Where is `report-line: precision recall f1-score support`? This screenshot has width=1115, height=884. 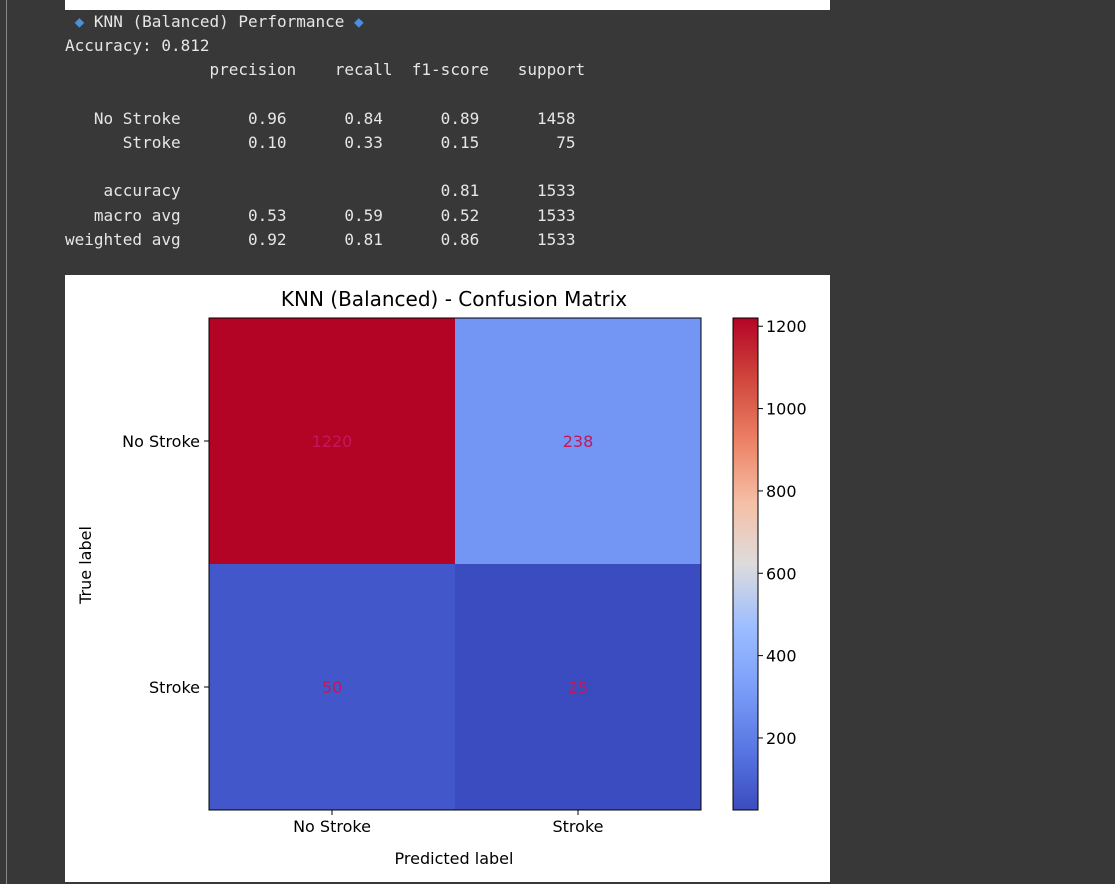 report-line: precision recall f1-score support is located at coordinates (325, 70).